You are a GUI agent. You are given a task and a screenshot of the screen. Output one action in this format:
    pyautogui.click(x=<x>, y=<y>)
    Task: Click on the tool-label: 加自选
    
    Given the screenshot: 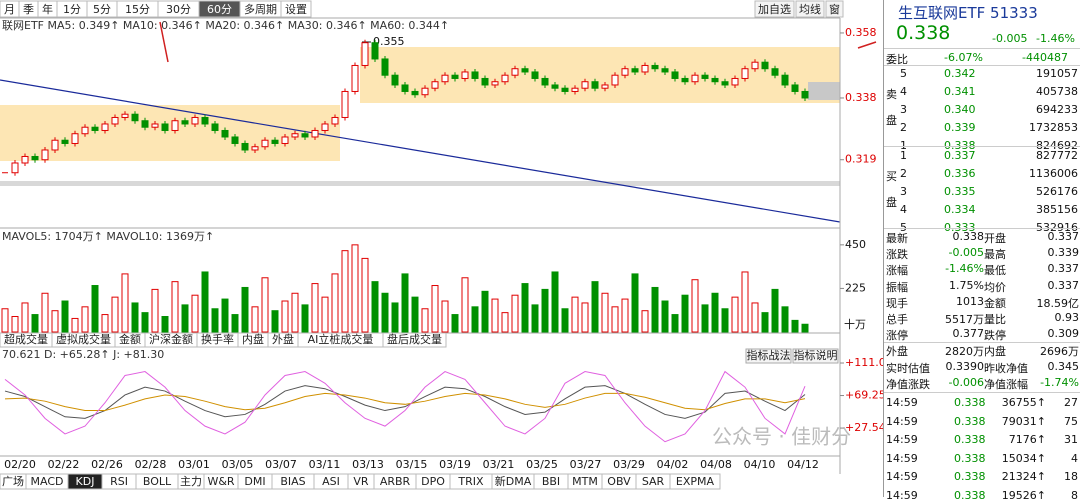 What is the action you would take?
    pyautogui.click(x=774, y=9)
    